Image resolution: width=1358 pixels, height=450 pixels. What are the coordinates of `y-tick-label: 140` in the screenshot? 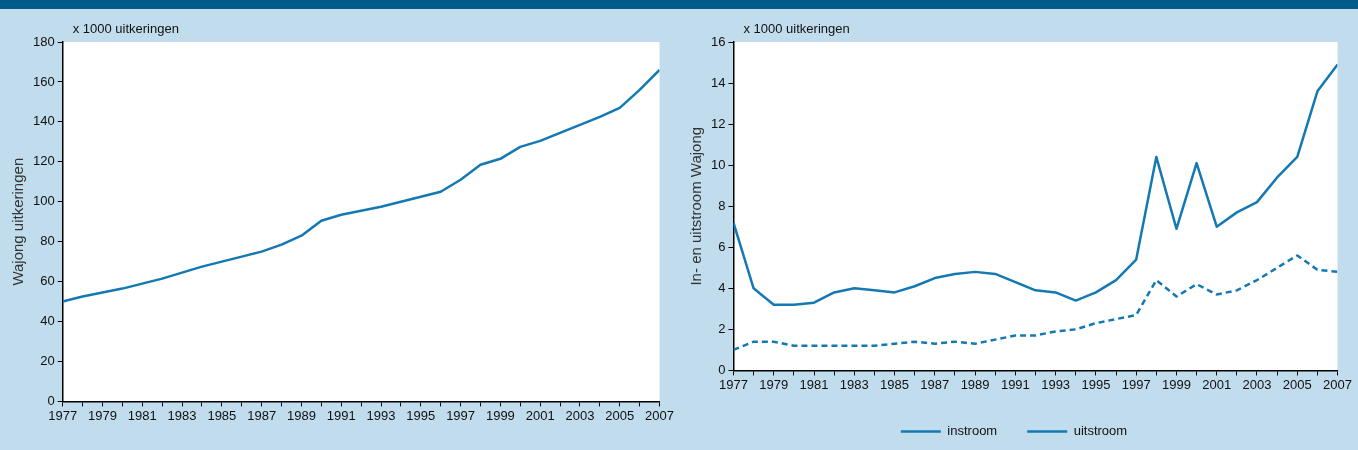 It's located at (43, 121).